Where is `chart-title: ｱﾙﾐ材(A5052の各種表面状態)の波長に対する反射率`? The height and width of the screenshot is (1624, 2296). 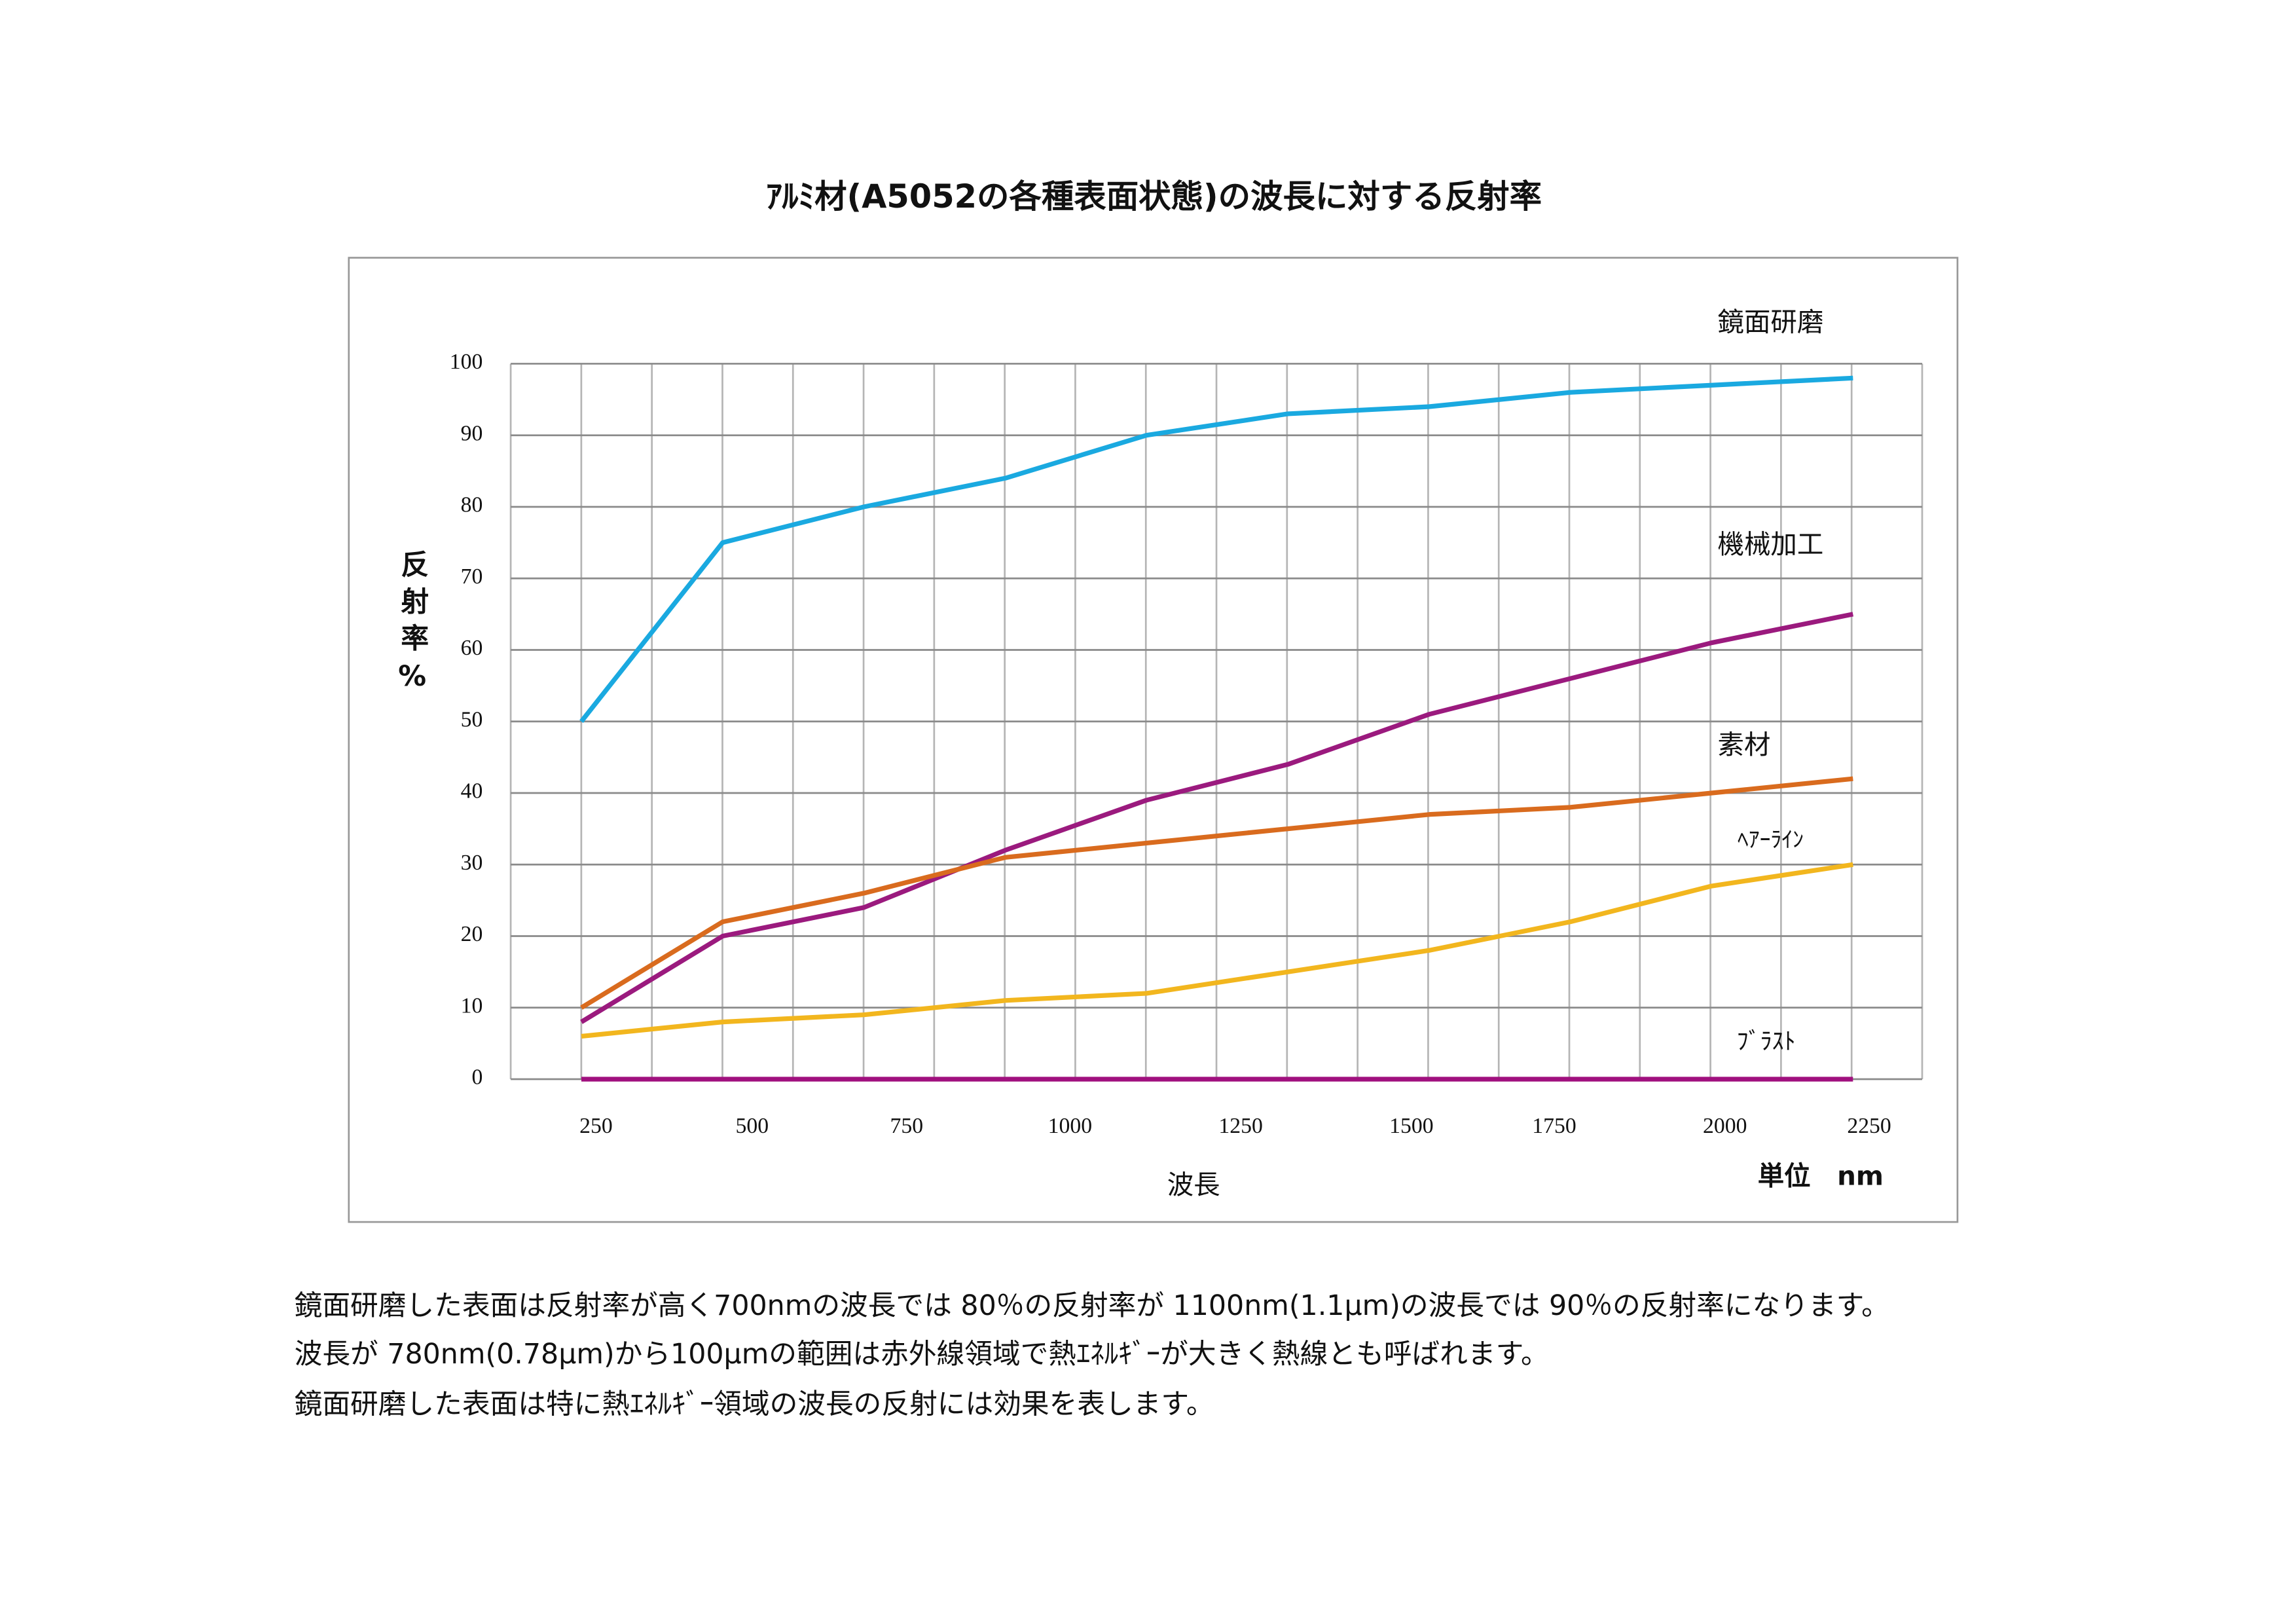
chart-title: ｱﾙﾐ材(A5052の各種表面状態)の波長に対する反射率 is located at coordinates (1154, 196).